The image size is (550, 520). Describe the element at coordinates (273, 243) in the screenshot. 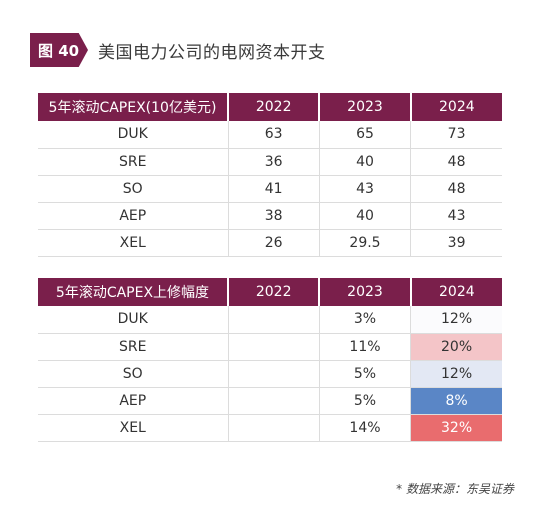

I see `value-2022: 26` at that location.